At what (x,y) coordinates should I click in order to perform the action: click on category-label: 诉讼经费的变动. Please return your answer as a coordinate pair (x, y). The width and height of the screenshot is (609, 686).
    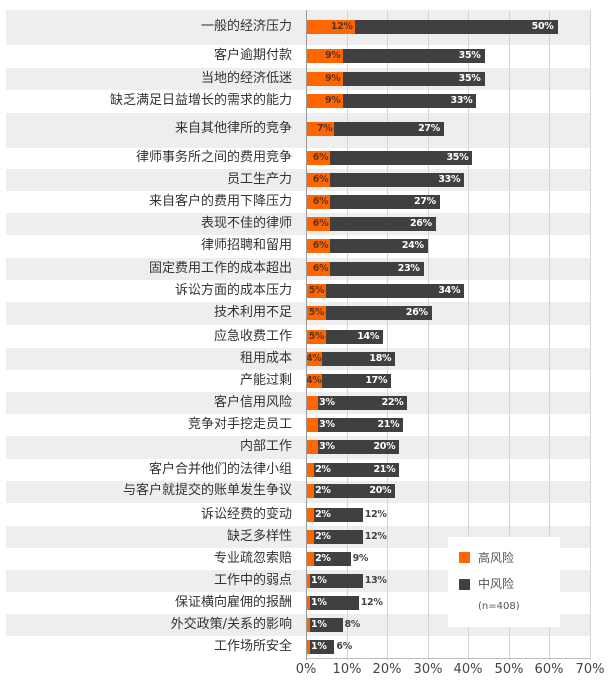
    Looking at the image, I should click on (246, 514).